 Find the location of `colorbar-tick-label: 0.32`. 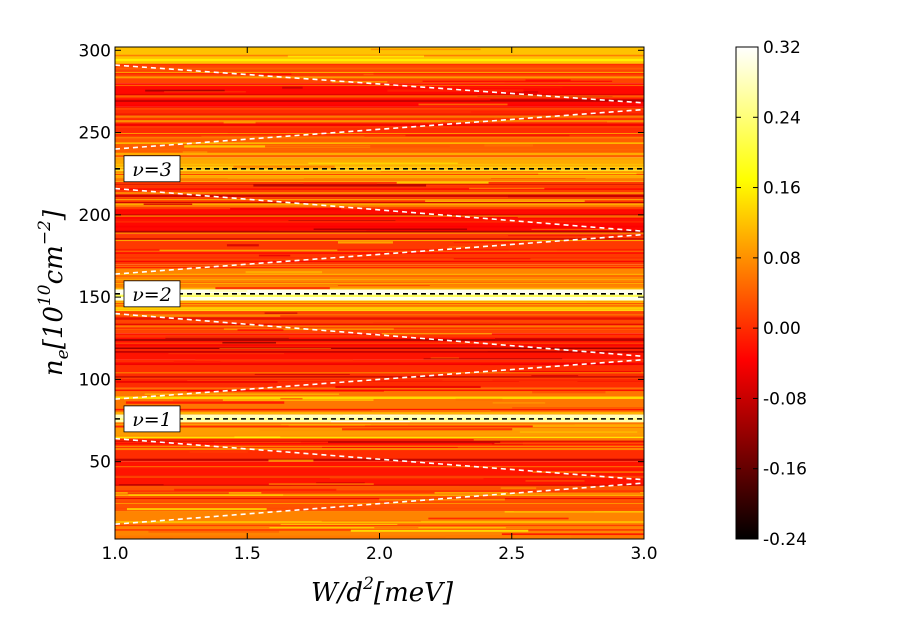

colorbar-tick-label: 0.32 is located at coordinates (782, 48).